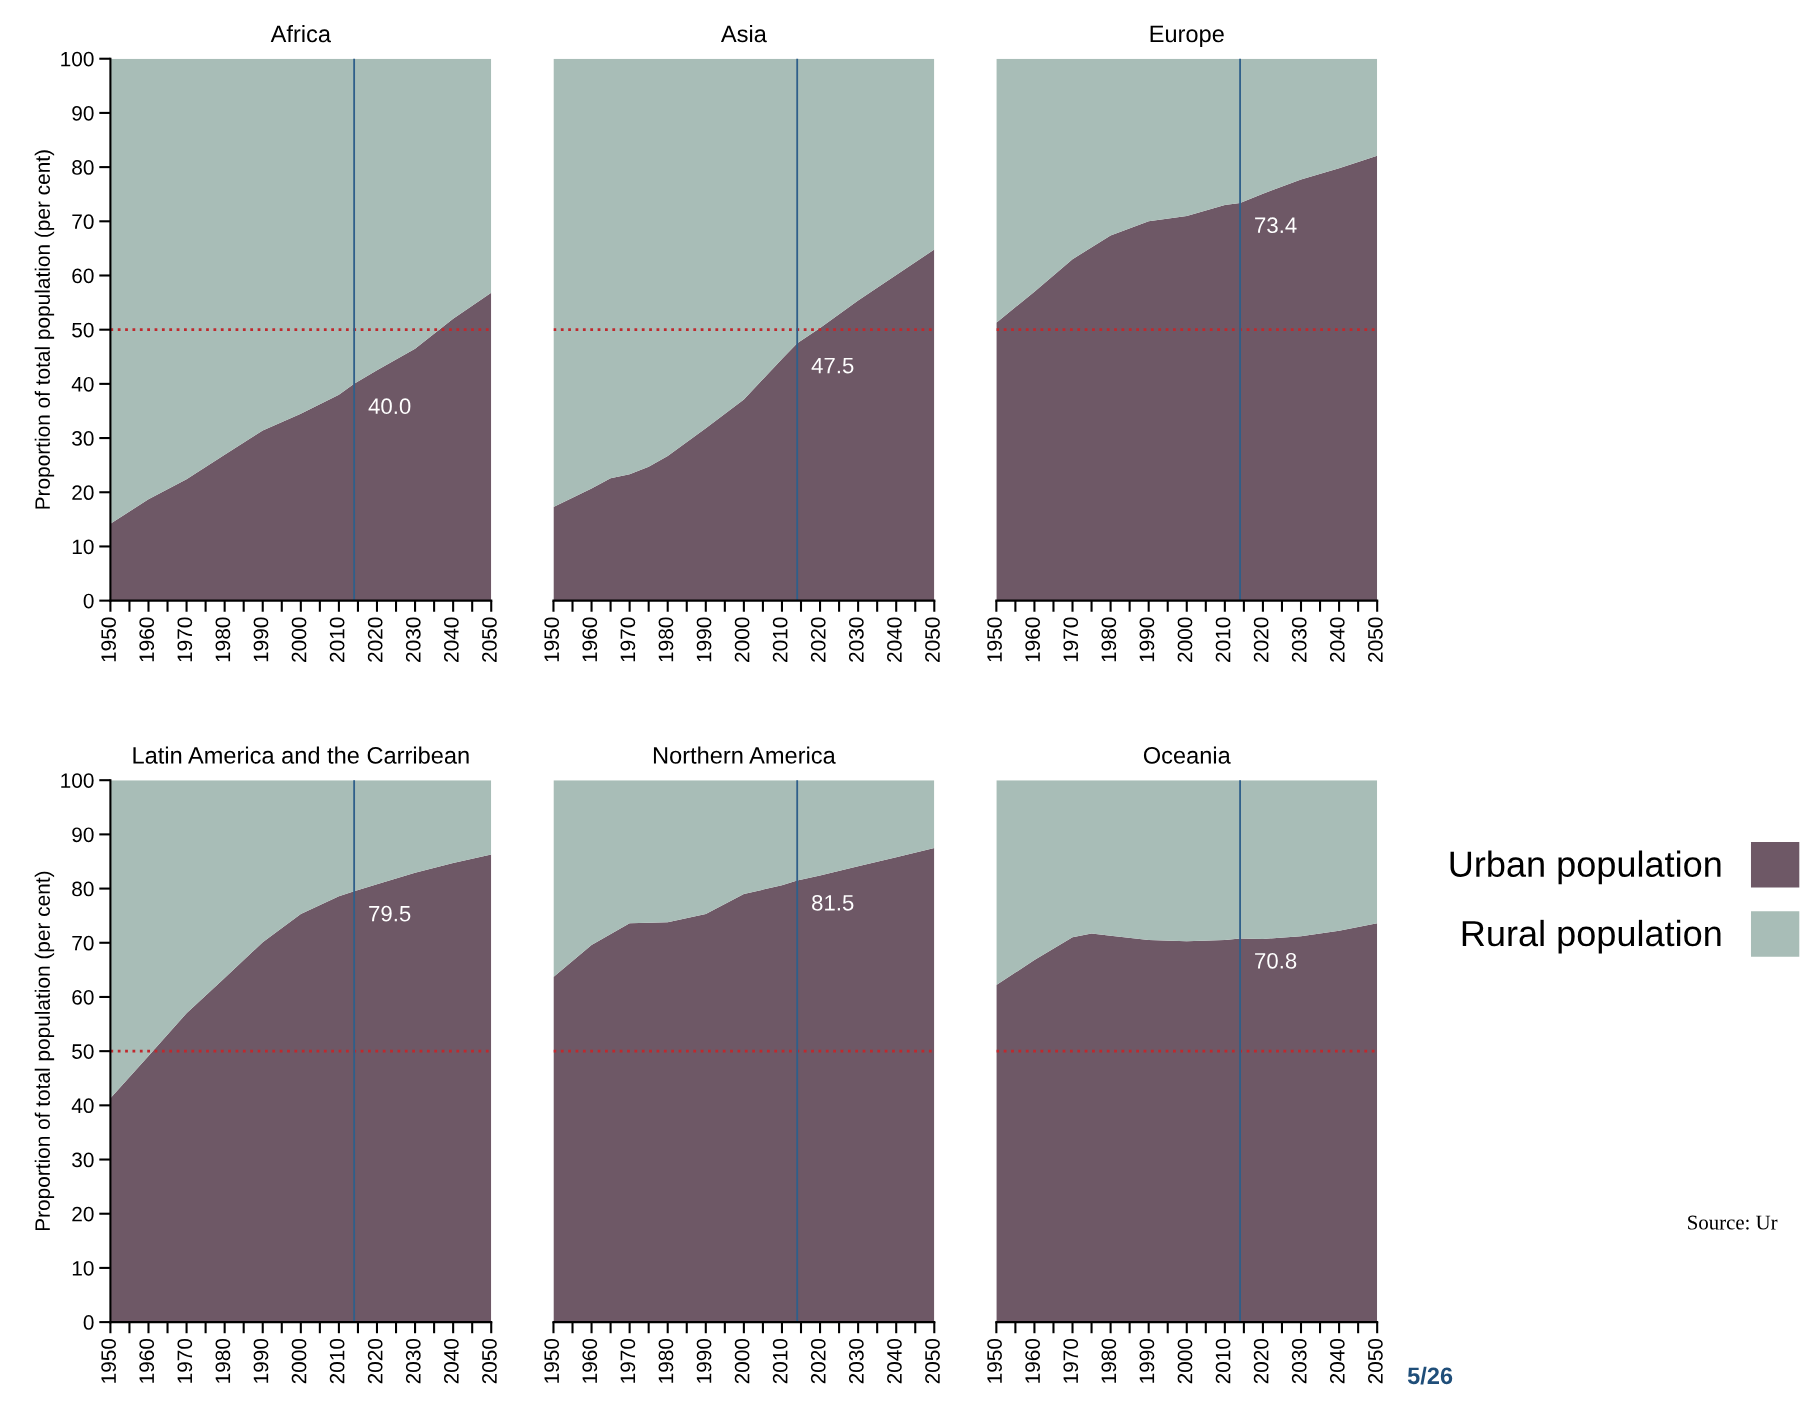  I want to click on chart-title: Europe, so click(1187, 36).